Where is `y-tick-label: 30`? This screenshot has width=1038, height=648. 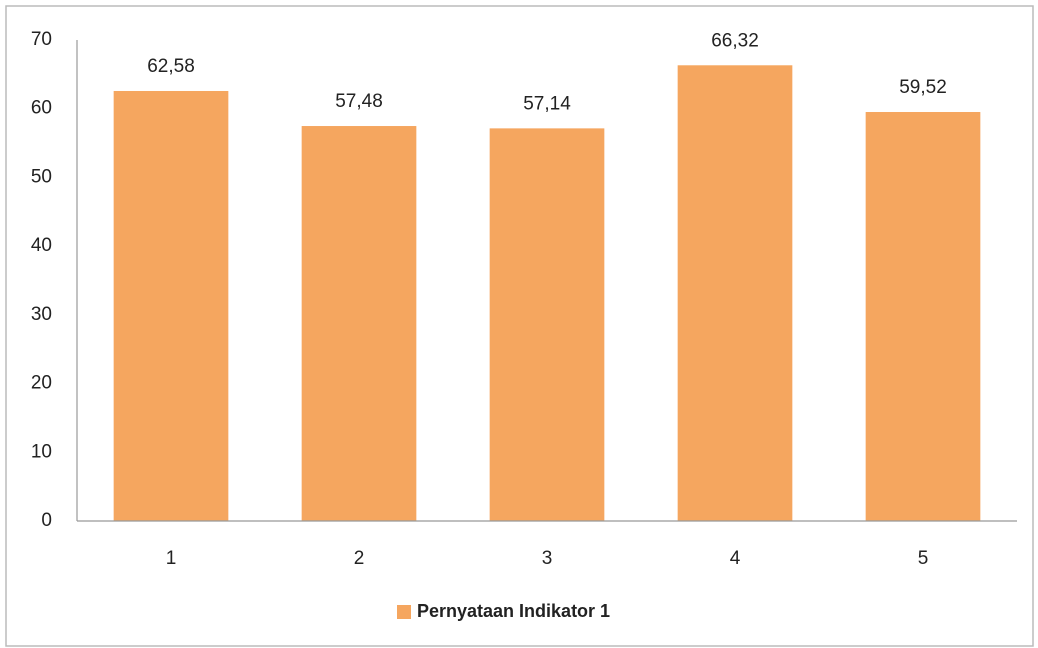
y-tick-label: 30 is located at coordinates (41, 314).